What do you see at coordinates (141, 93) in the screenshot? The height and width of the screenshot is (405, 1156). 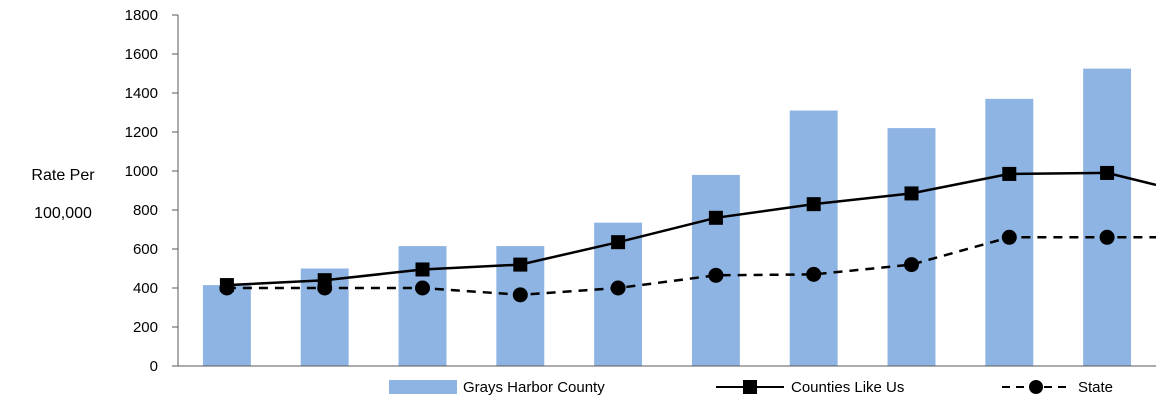 I see `y-tick-label: 1400` at bounding box center [141, 93].